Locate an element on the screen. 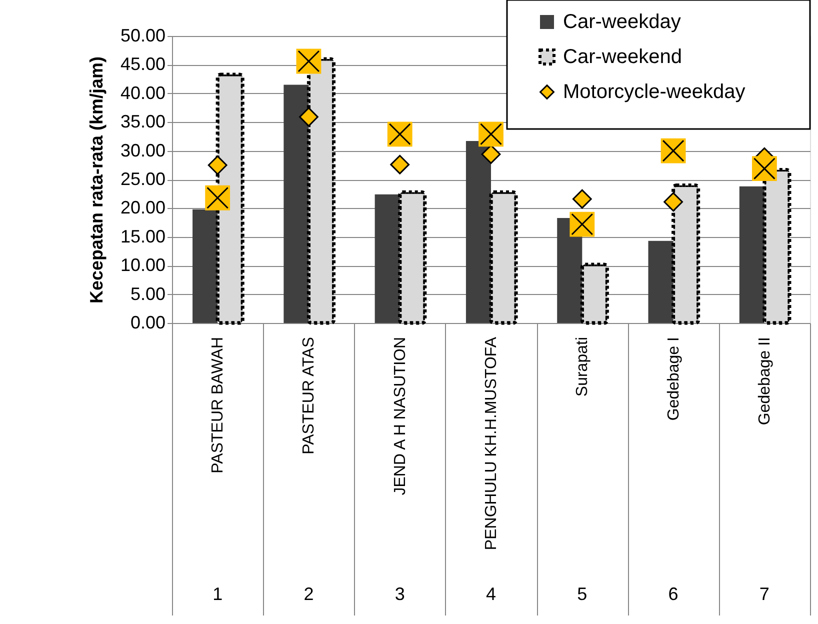 The image size is (818, 624). y-tick-label: 10.00 is located at coordinates (143, 265).